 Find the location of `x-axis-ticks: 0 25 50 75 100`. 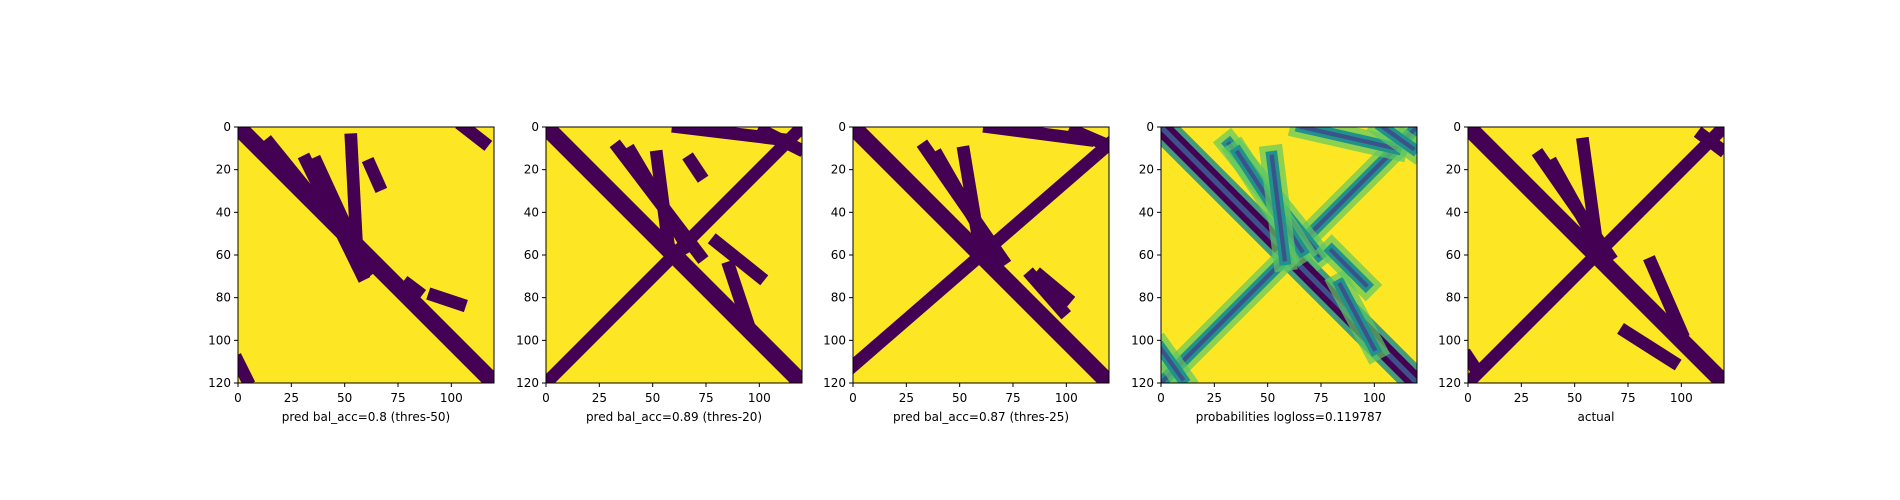

x-axis-ticks: 0 25 50 75 100 is located at coordinates (1271, 394).